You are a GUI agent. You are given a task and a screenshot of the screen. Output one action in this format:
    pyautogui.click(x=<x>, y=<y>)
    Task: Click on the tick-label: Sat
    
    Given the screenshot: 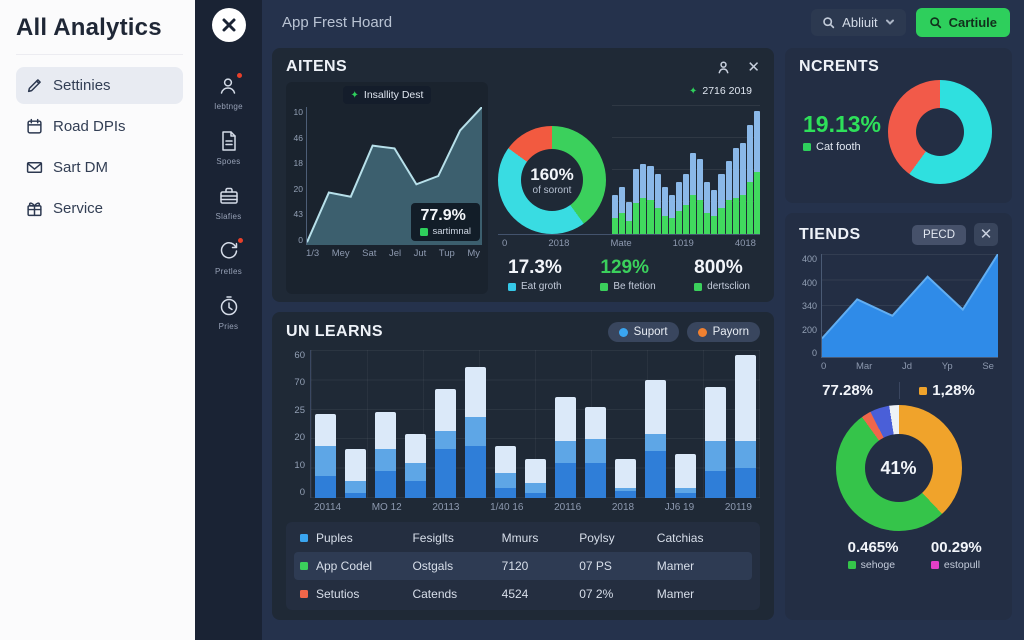 What is the action you would take?
    pyautogui.click(x=369, y=253)
    